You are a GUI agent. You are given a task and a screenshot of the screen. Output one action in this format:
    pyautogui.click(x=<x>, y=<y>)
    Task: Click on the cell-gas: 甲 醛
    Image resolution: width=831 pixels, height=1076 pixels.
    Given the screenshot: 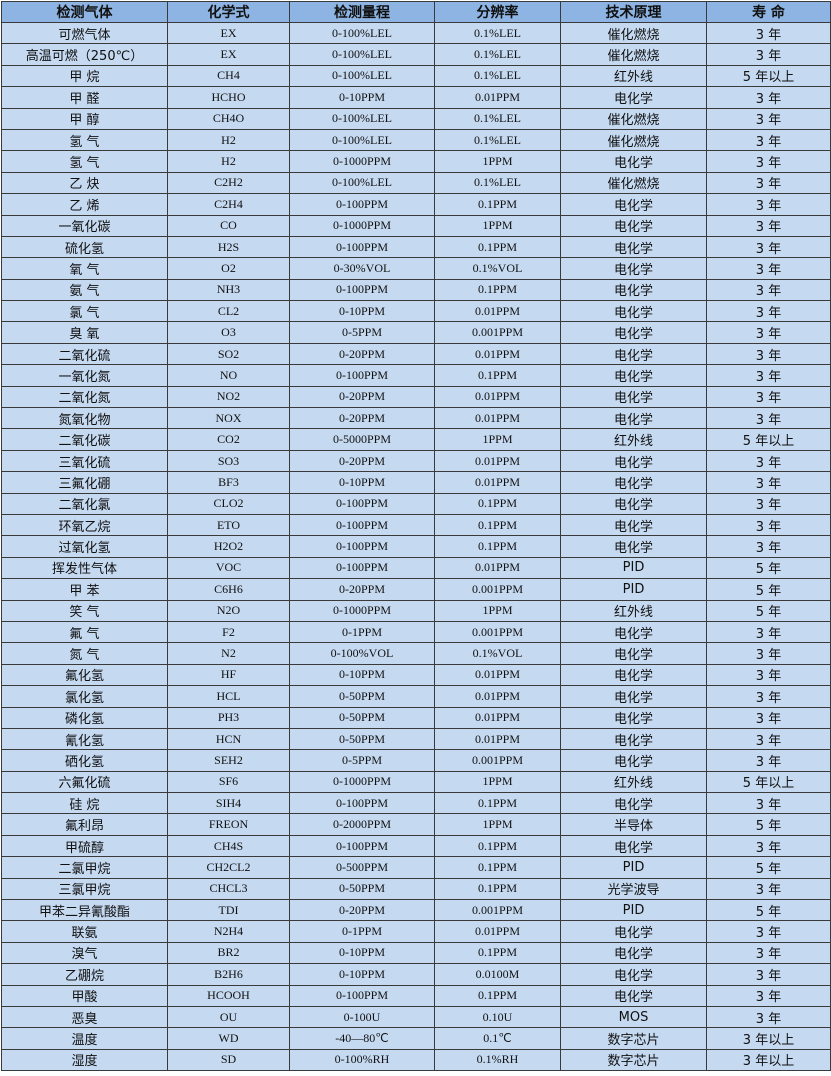 What is the action you would take?
    pyautogui.click(x=84, y=97)
    